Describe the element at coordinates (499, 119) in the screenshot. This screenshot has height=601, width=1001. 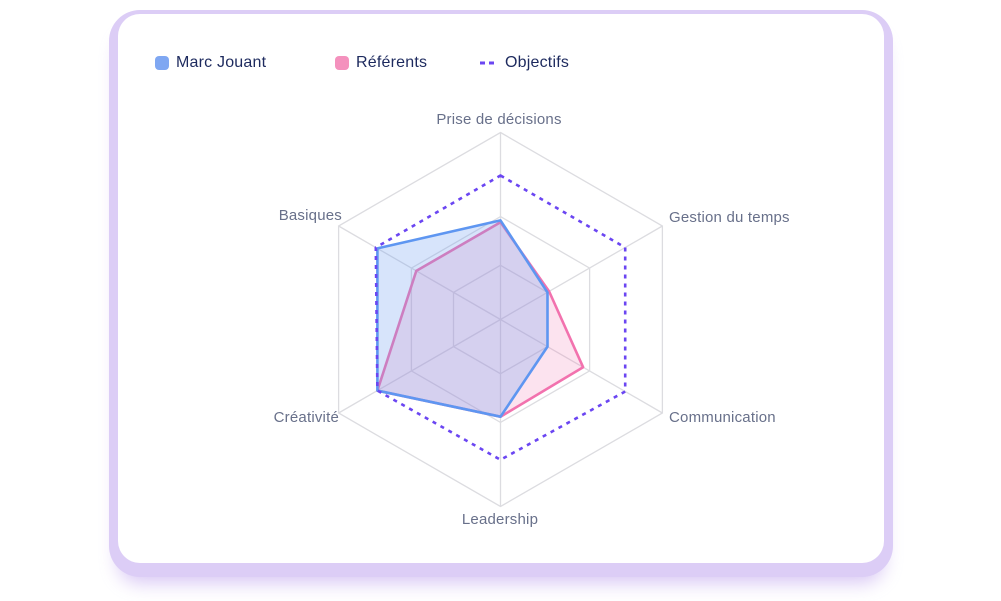
I see `axis-label-prise-de-decisions: Prise de décisions` at that location.